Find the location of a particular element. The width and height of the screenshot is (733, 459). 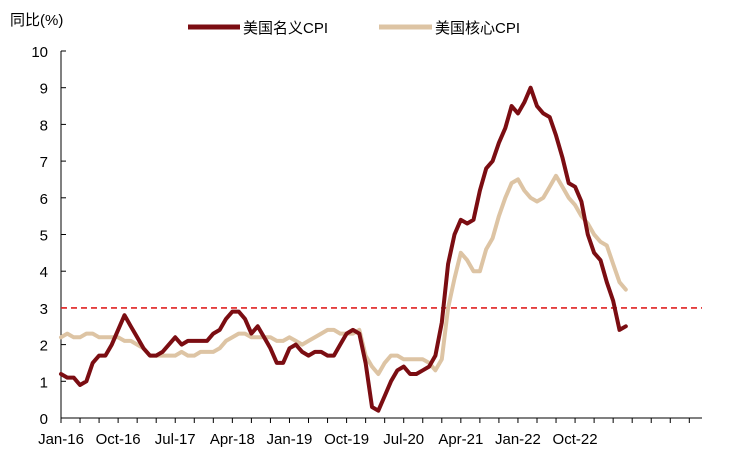

legend: 美国名义CPI 美国核心CPI is located at coordinates (354, 28).